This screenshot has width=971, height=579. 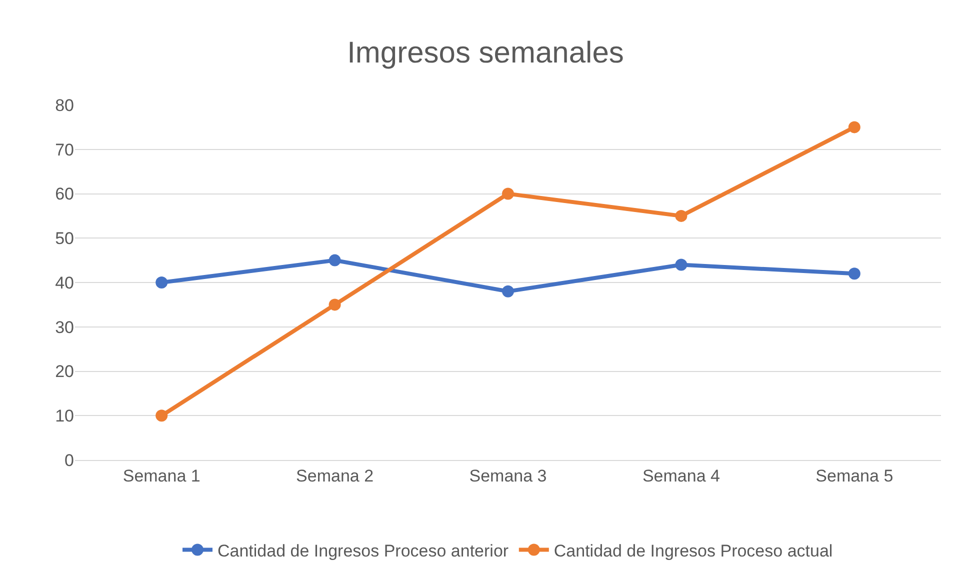 What do you see at coordinates (855, 476) in the screenshot?
I see `x-tick-label: Semana 5` at bounding box center [855, 476].